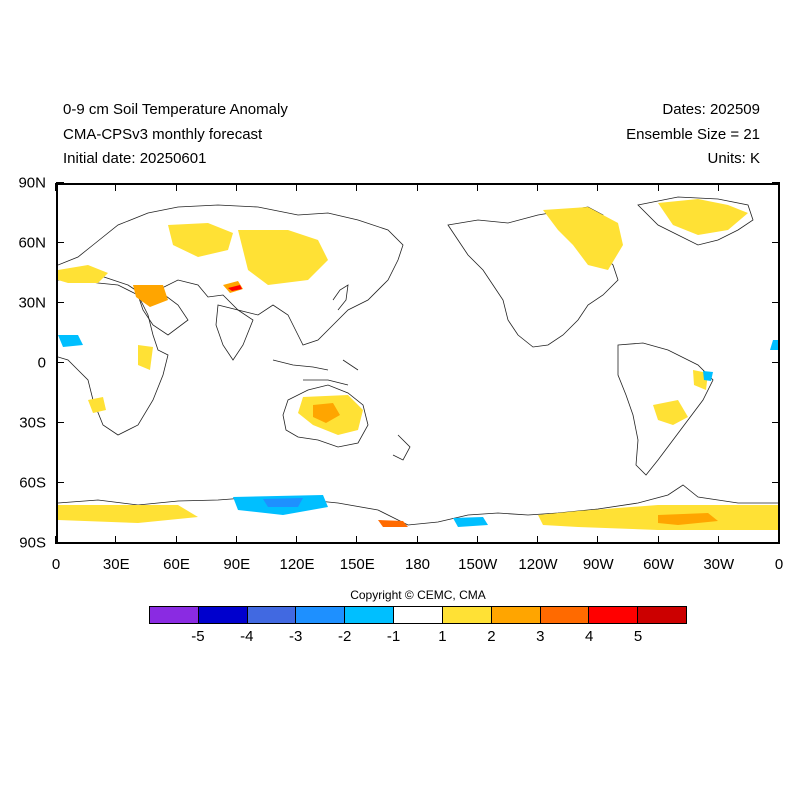  Describe the element at coordinates (326, 413) in the screenshot. I see `anomaly-australia-core` at that location.